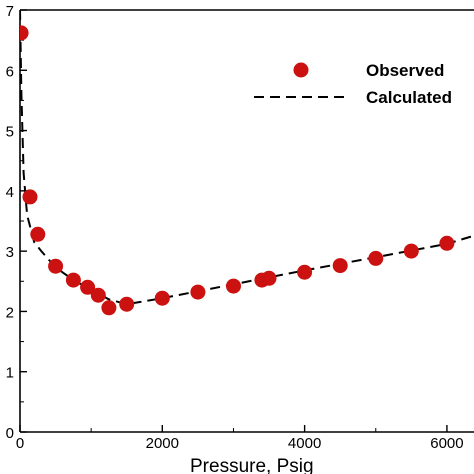  What do you see at coordinates (162, 443) in the screenshot?
I see `x-tick-label: 2000` at bounding box center [162, 443].